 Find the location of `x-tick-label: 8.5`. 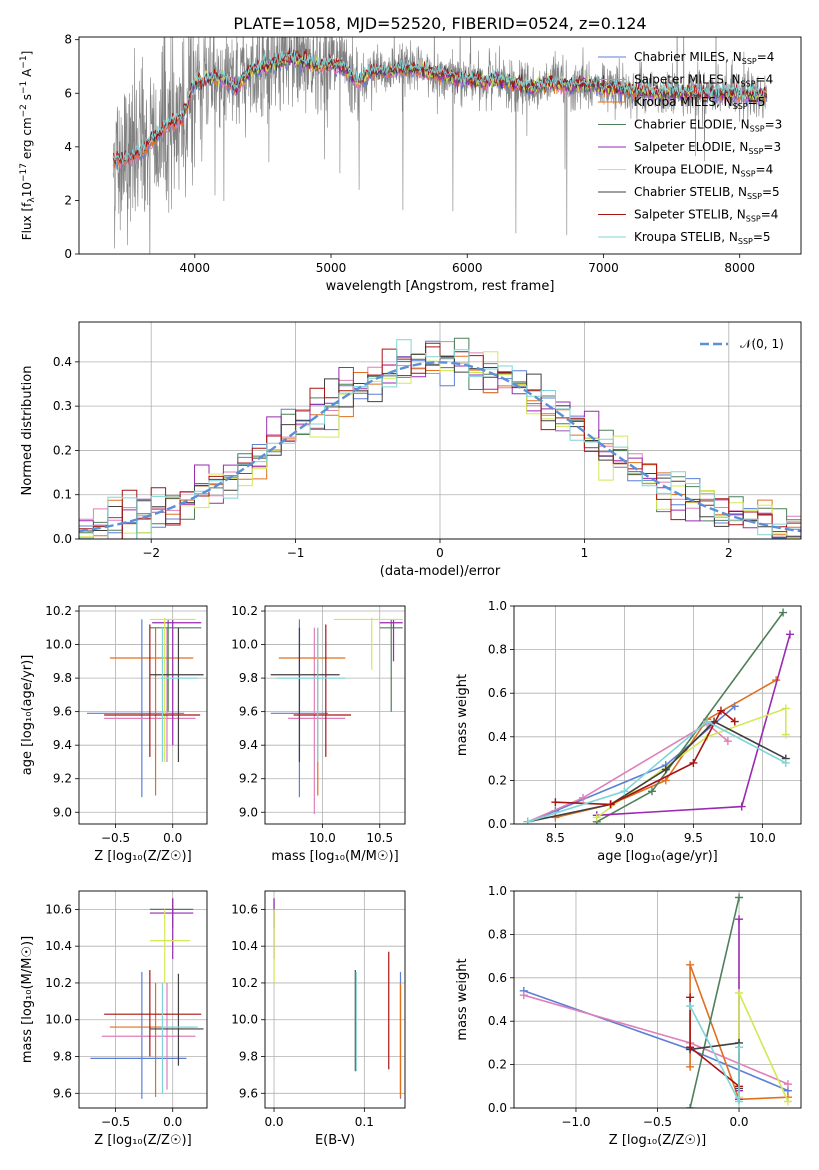

x-tick-label: 8.5 is located at coordinates (555, 838).